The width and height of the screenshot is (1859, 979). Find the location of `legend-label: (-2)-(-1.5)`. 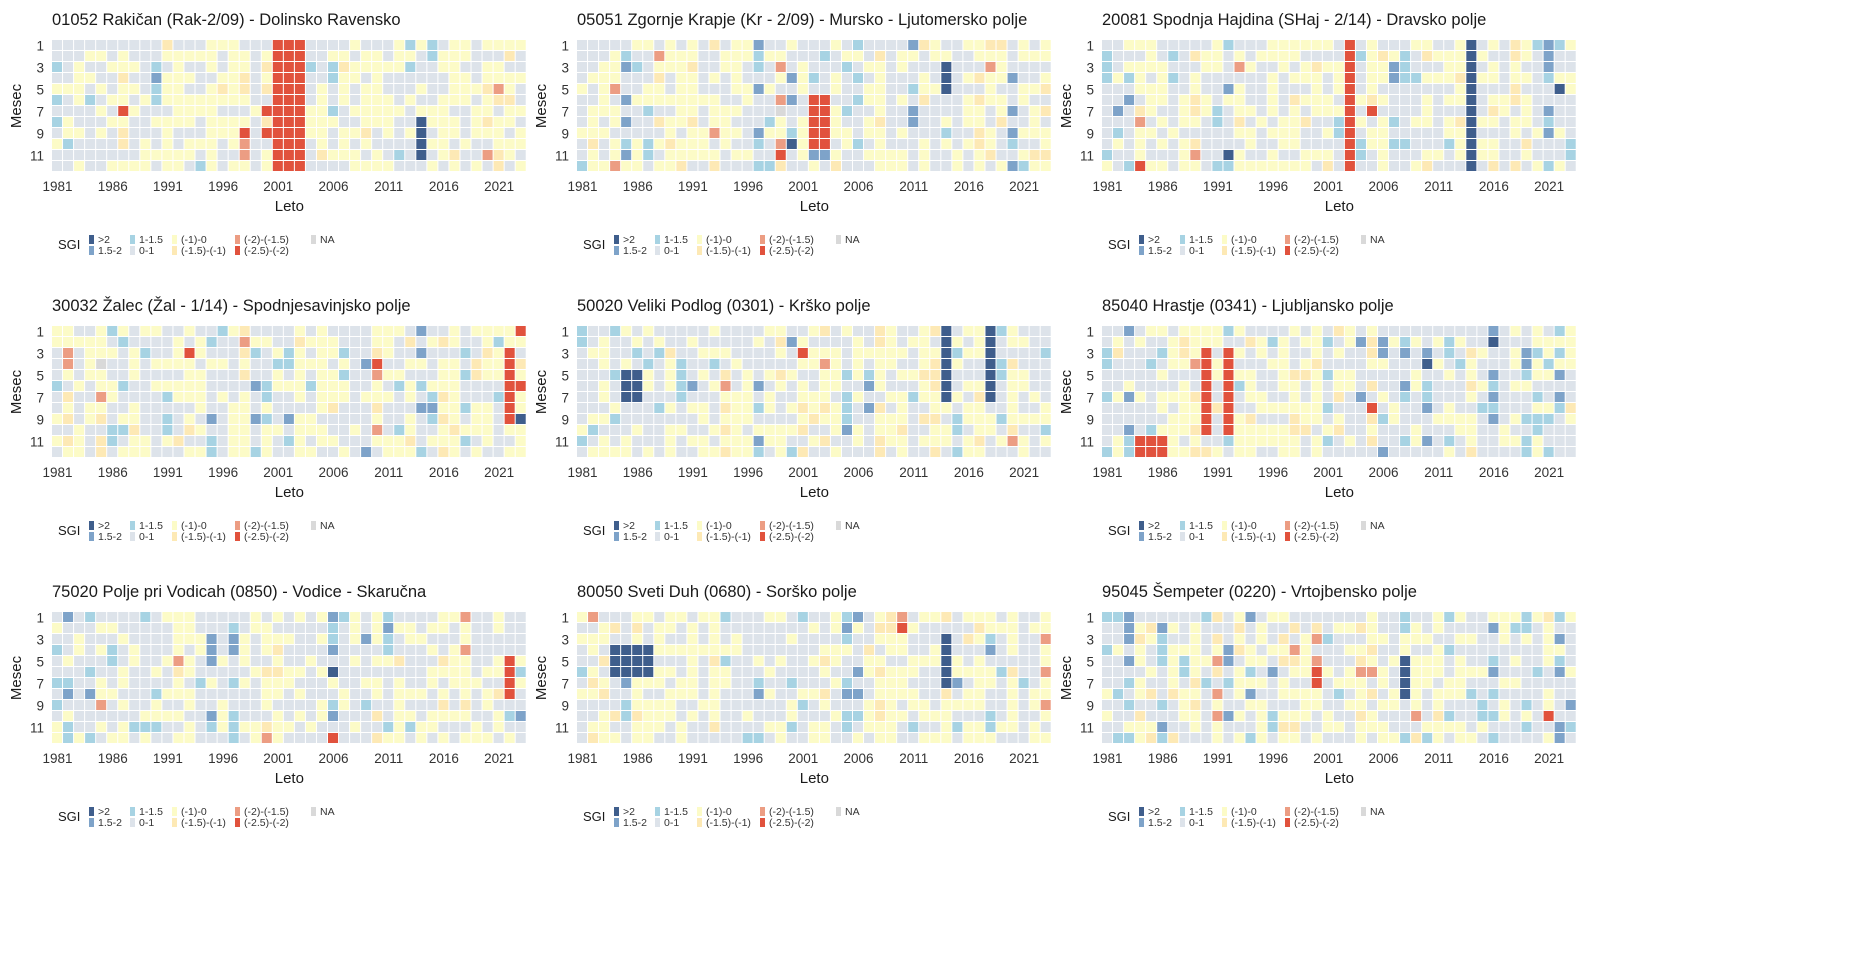

legend-label: (-2)-(-1.5) is located at coordinates (266, 526).